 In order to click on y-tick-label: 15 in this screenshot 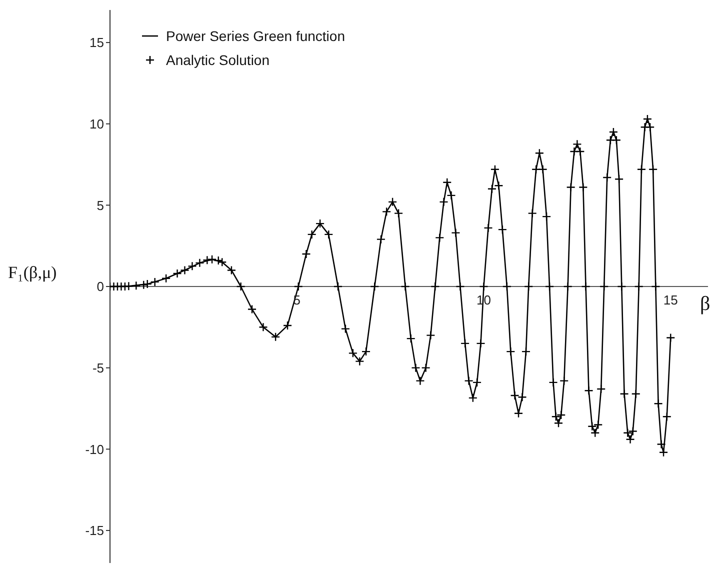, I will do `click(97, 42)`.